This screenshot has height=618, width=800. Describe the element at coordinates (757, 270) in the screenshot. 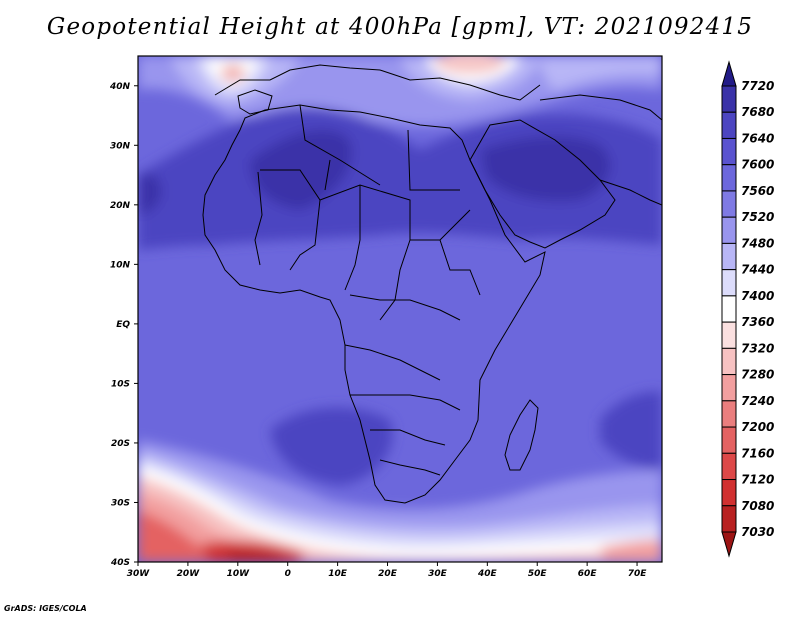

I see `colorbar-label: 7440` at that location.